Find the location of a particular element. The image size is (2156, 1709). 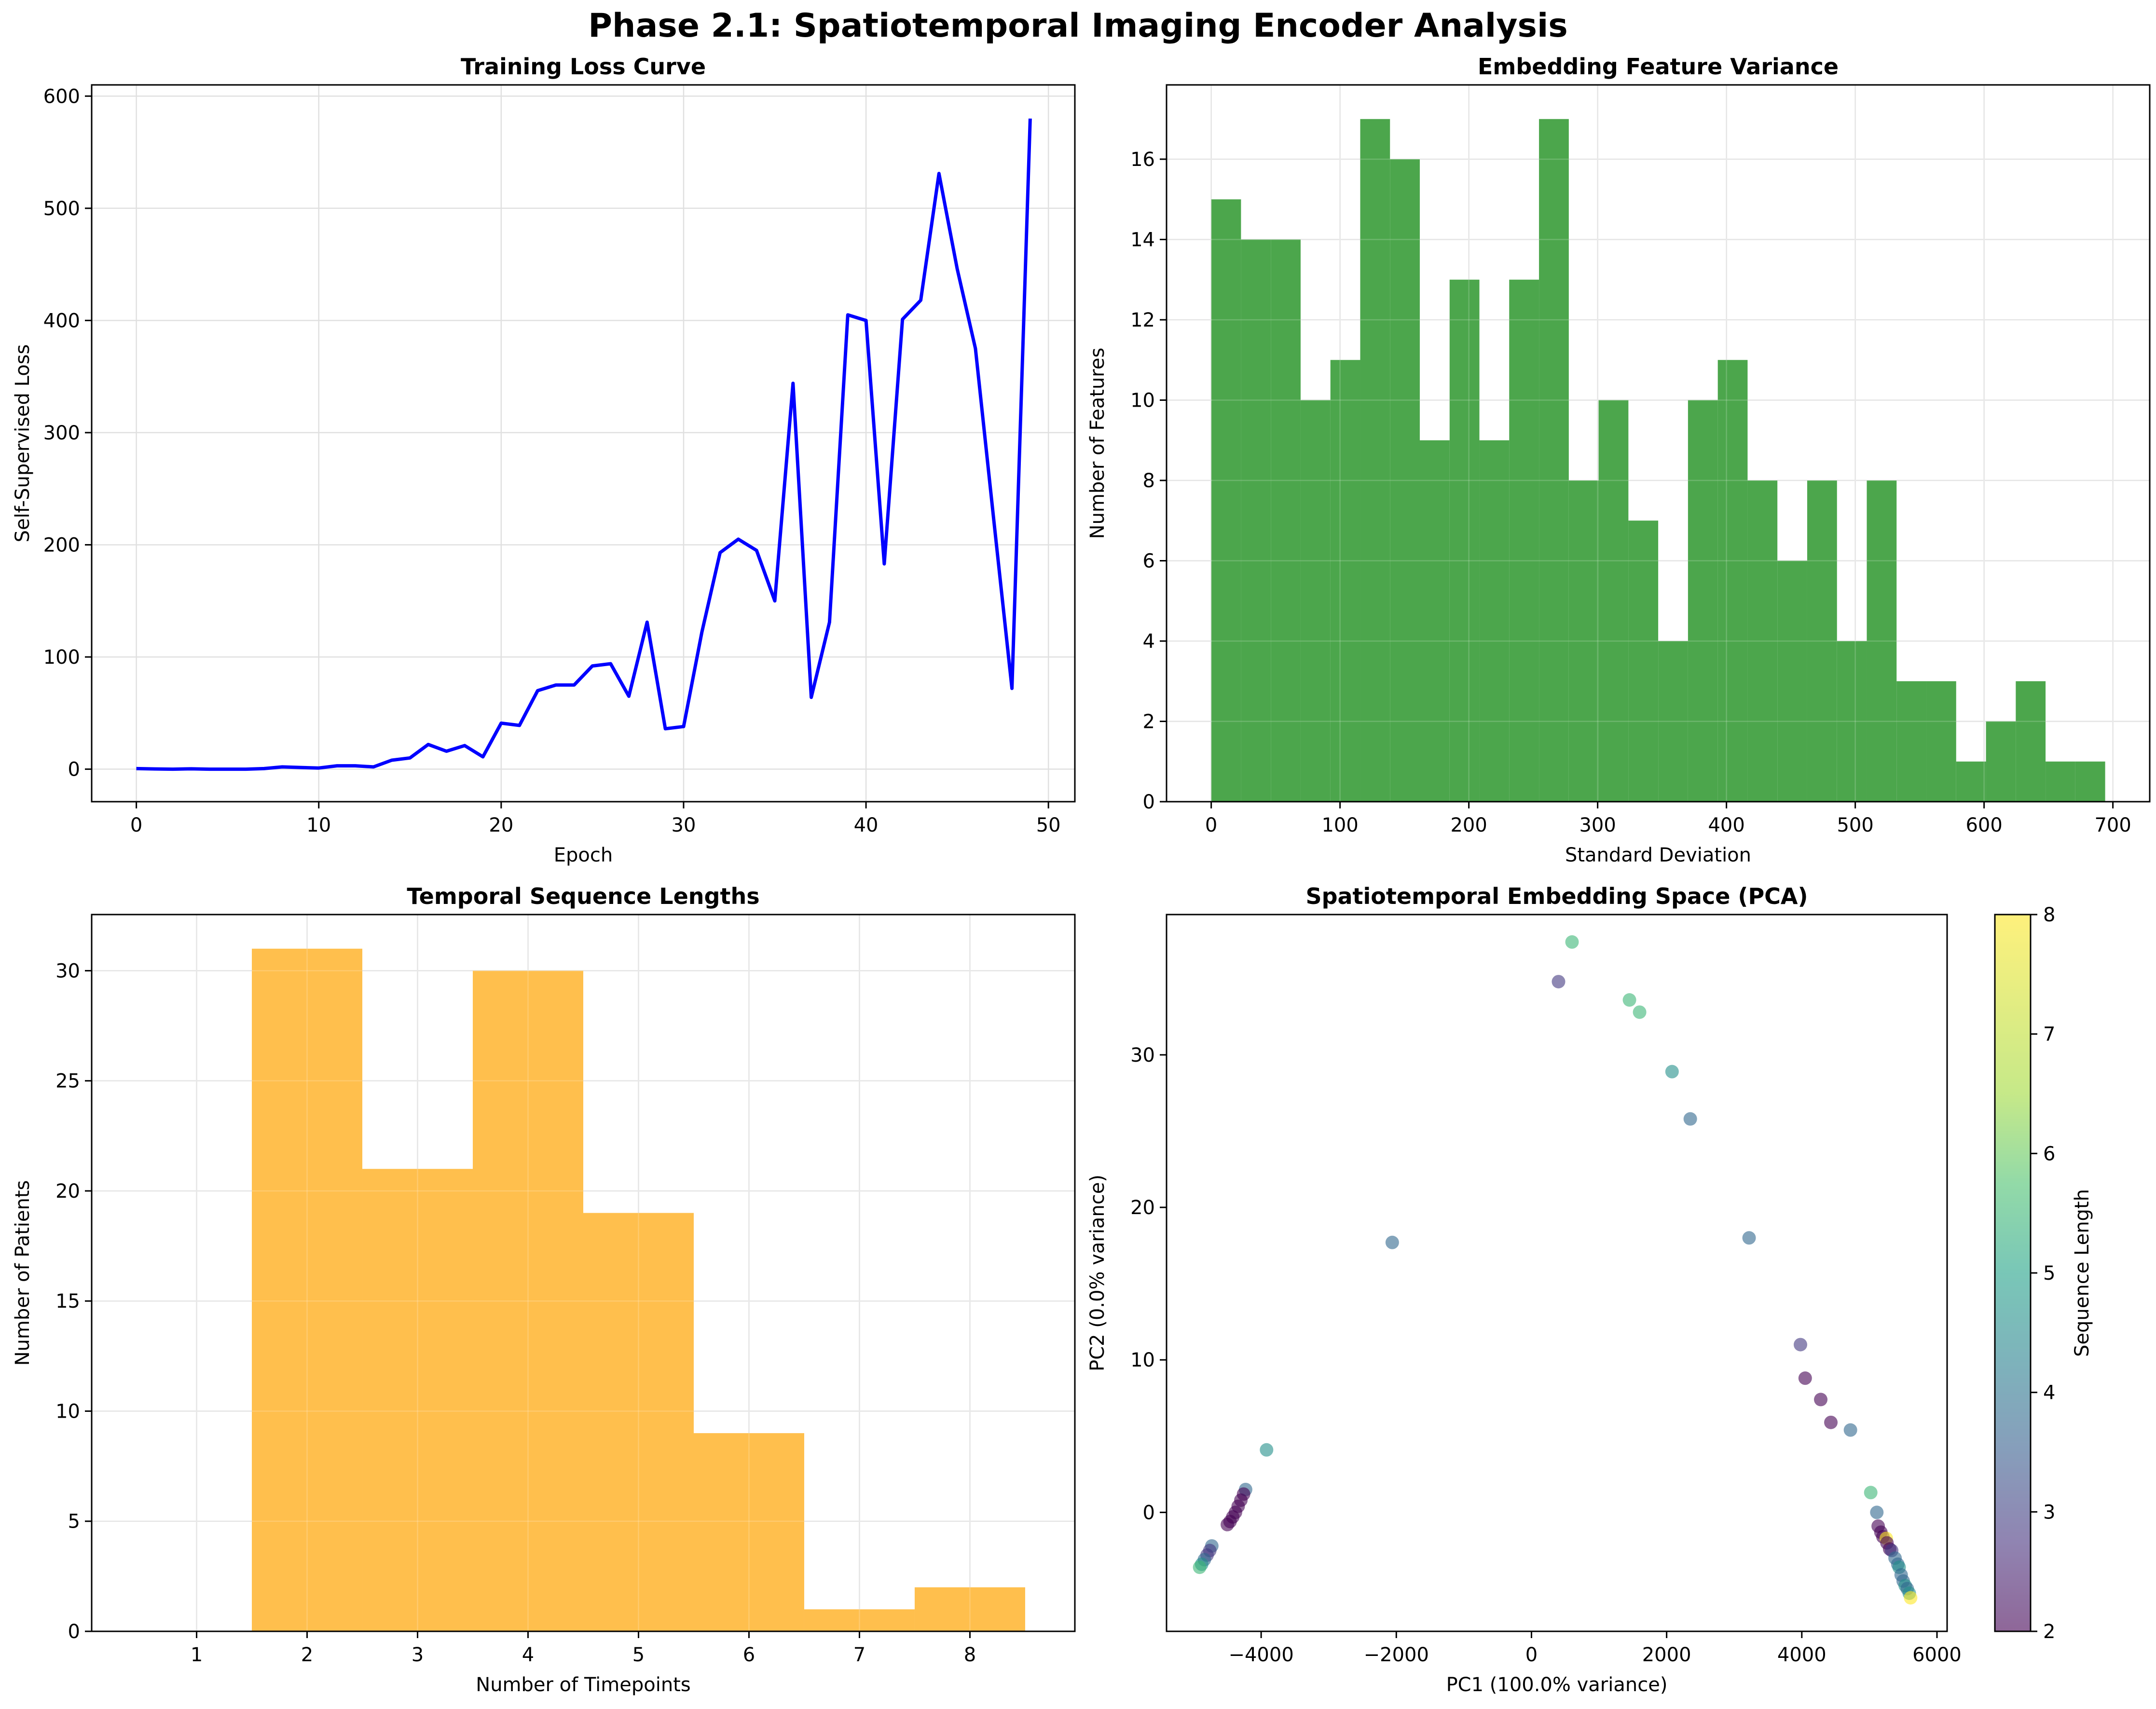

y-tick-label: 14 is located at coordinates (1142, 240).